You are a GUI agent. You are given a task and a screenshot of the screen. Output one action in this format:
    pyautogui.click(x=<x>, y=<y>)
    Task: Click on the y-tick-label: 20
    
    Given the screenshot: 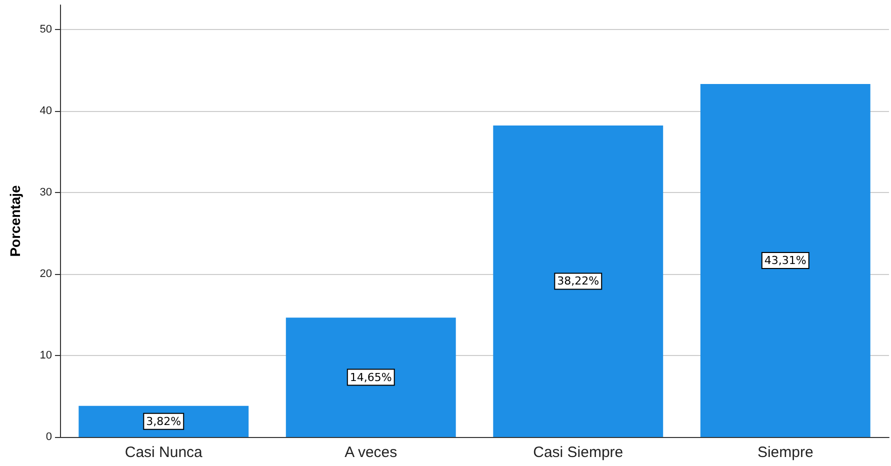 What is the action you would take?
    pyautogui.click(x=46, y=274)
    